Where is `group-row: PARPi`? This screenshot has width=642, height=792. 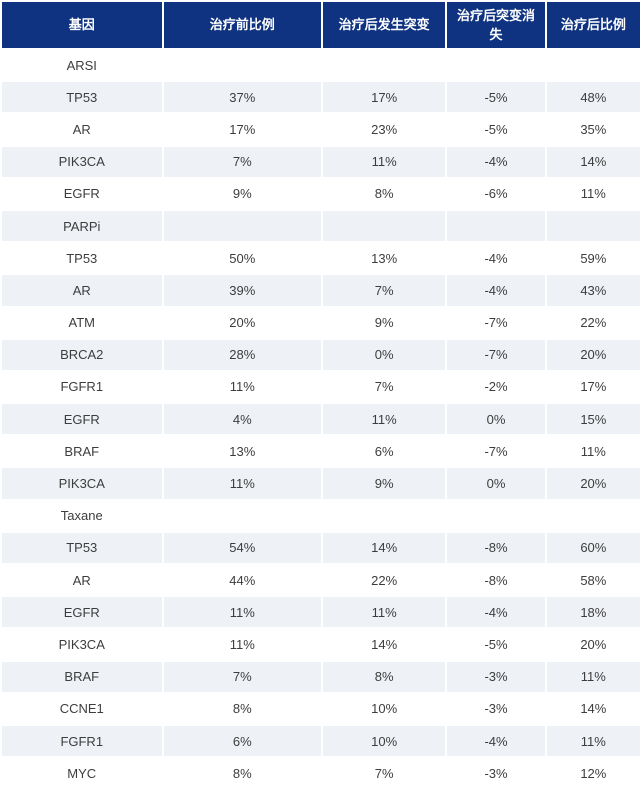 group-row: PARPi is located at coordinates (321, 226).